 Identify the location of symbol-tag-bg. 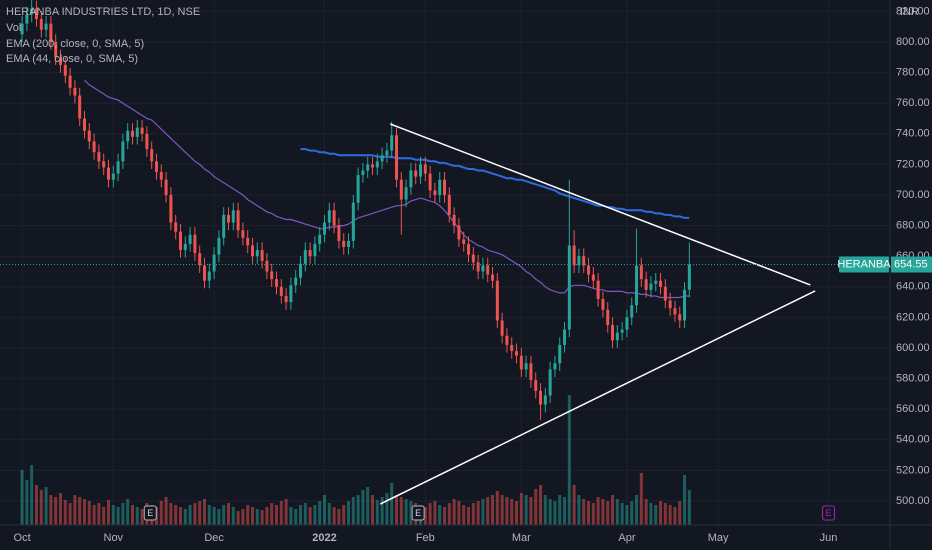
(864, 264).